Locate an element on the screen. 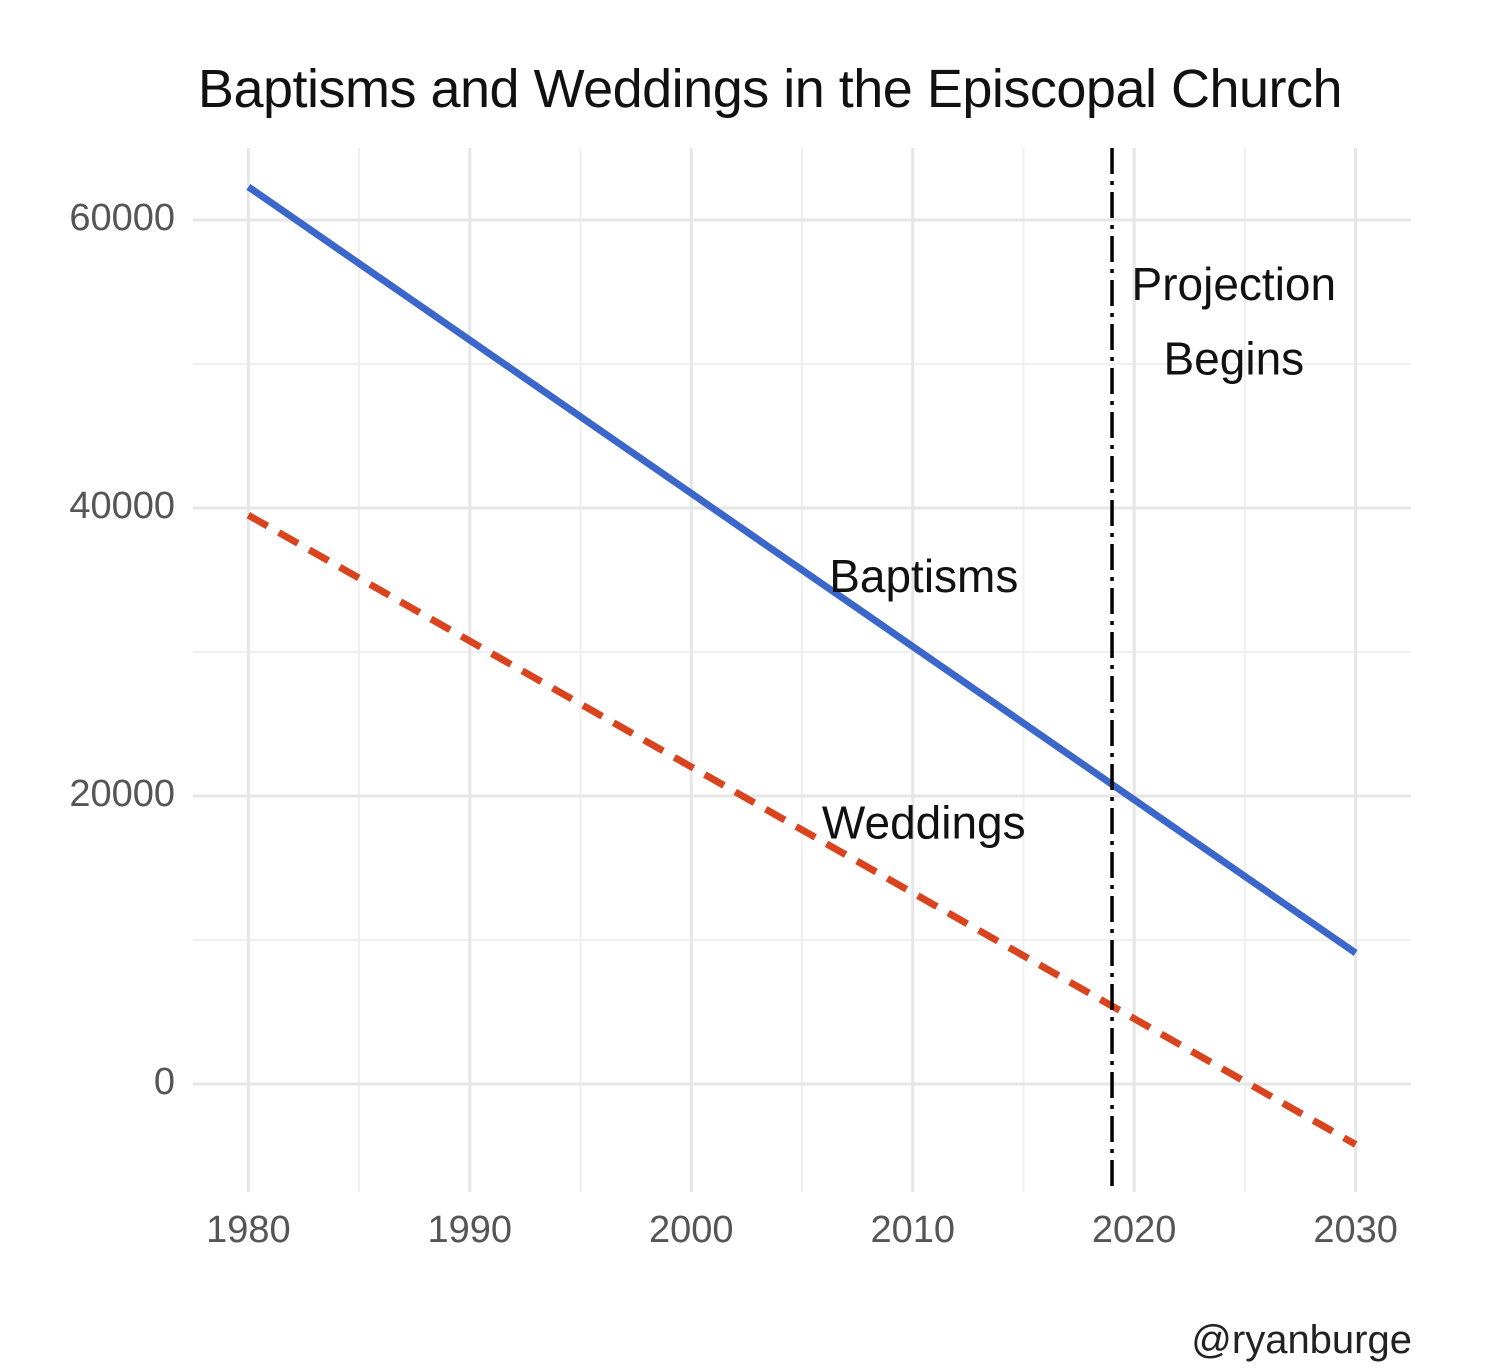 The height and width of the screenshot is (1370, 1512). y-tick-label: 60000 is located at coordinates (122, 218).